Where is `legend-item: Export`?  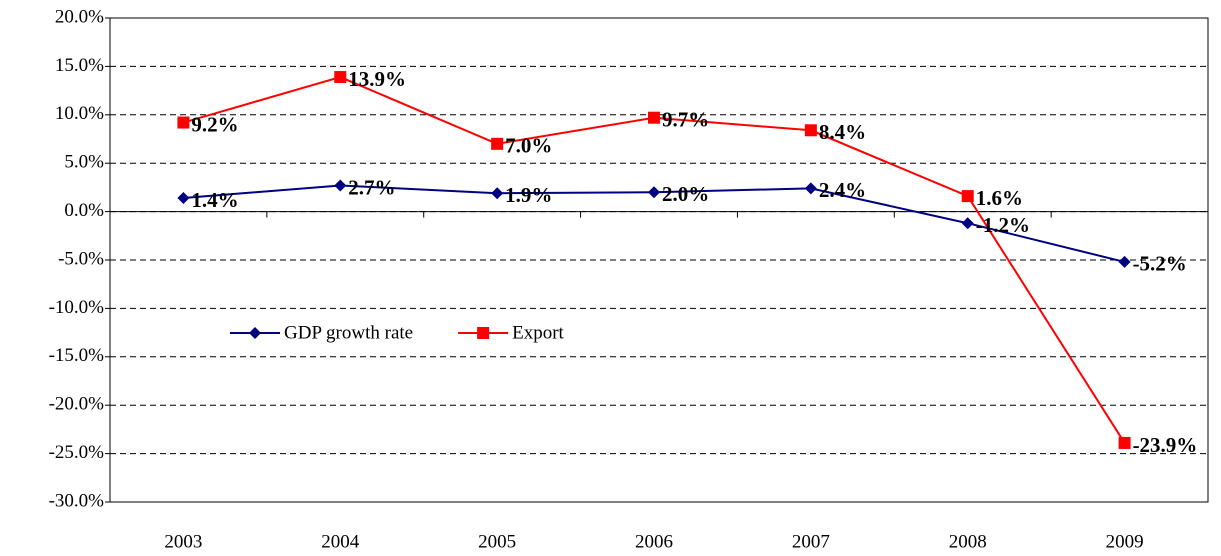
legend-item: Export is located at coordinates (511, 332).